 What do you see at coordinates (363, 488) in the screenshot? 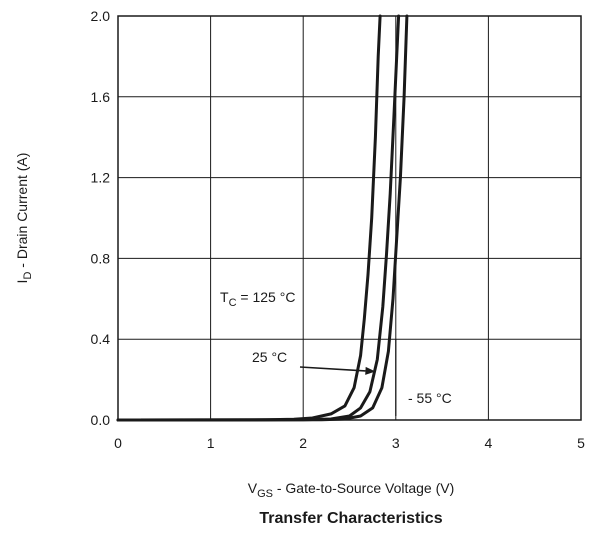
I see `x-axis-label-rest: - Gate-to-Source Voltage (V)` at bounding box center [363, 488].